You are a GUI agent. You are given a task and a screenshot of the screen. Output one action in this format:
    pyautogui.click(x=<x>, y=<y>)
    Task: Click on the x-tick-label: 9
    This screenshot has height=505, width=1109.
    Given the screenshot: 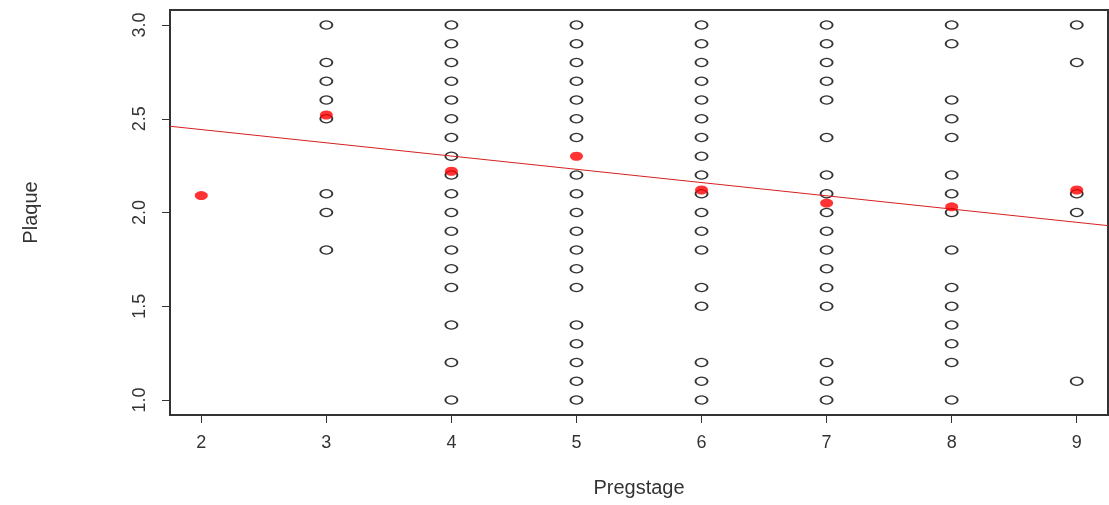 What is the action you would take?
    pyautogui.click(x=1076, y=442)
    